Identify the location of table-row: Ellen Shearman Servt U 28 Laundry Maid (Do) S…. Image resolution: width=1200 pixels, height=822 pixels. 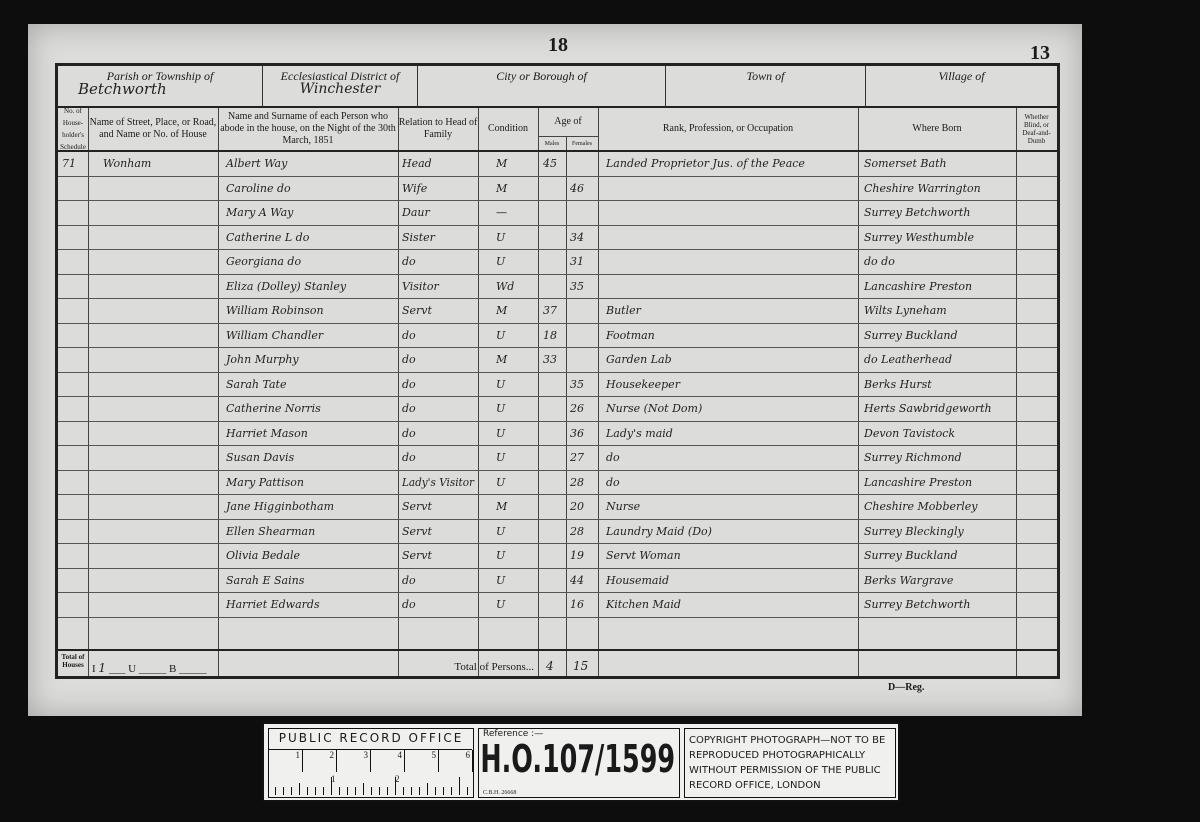
(557, 532).